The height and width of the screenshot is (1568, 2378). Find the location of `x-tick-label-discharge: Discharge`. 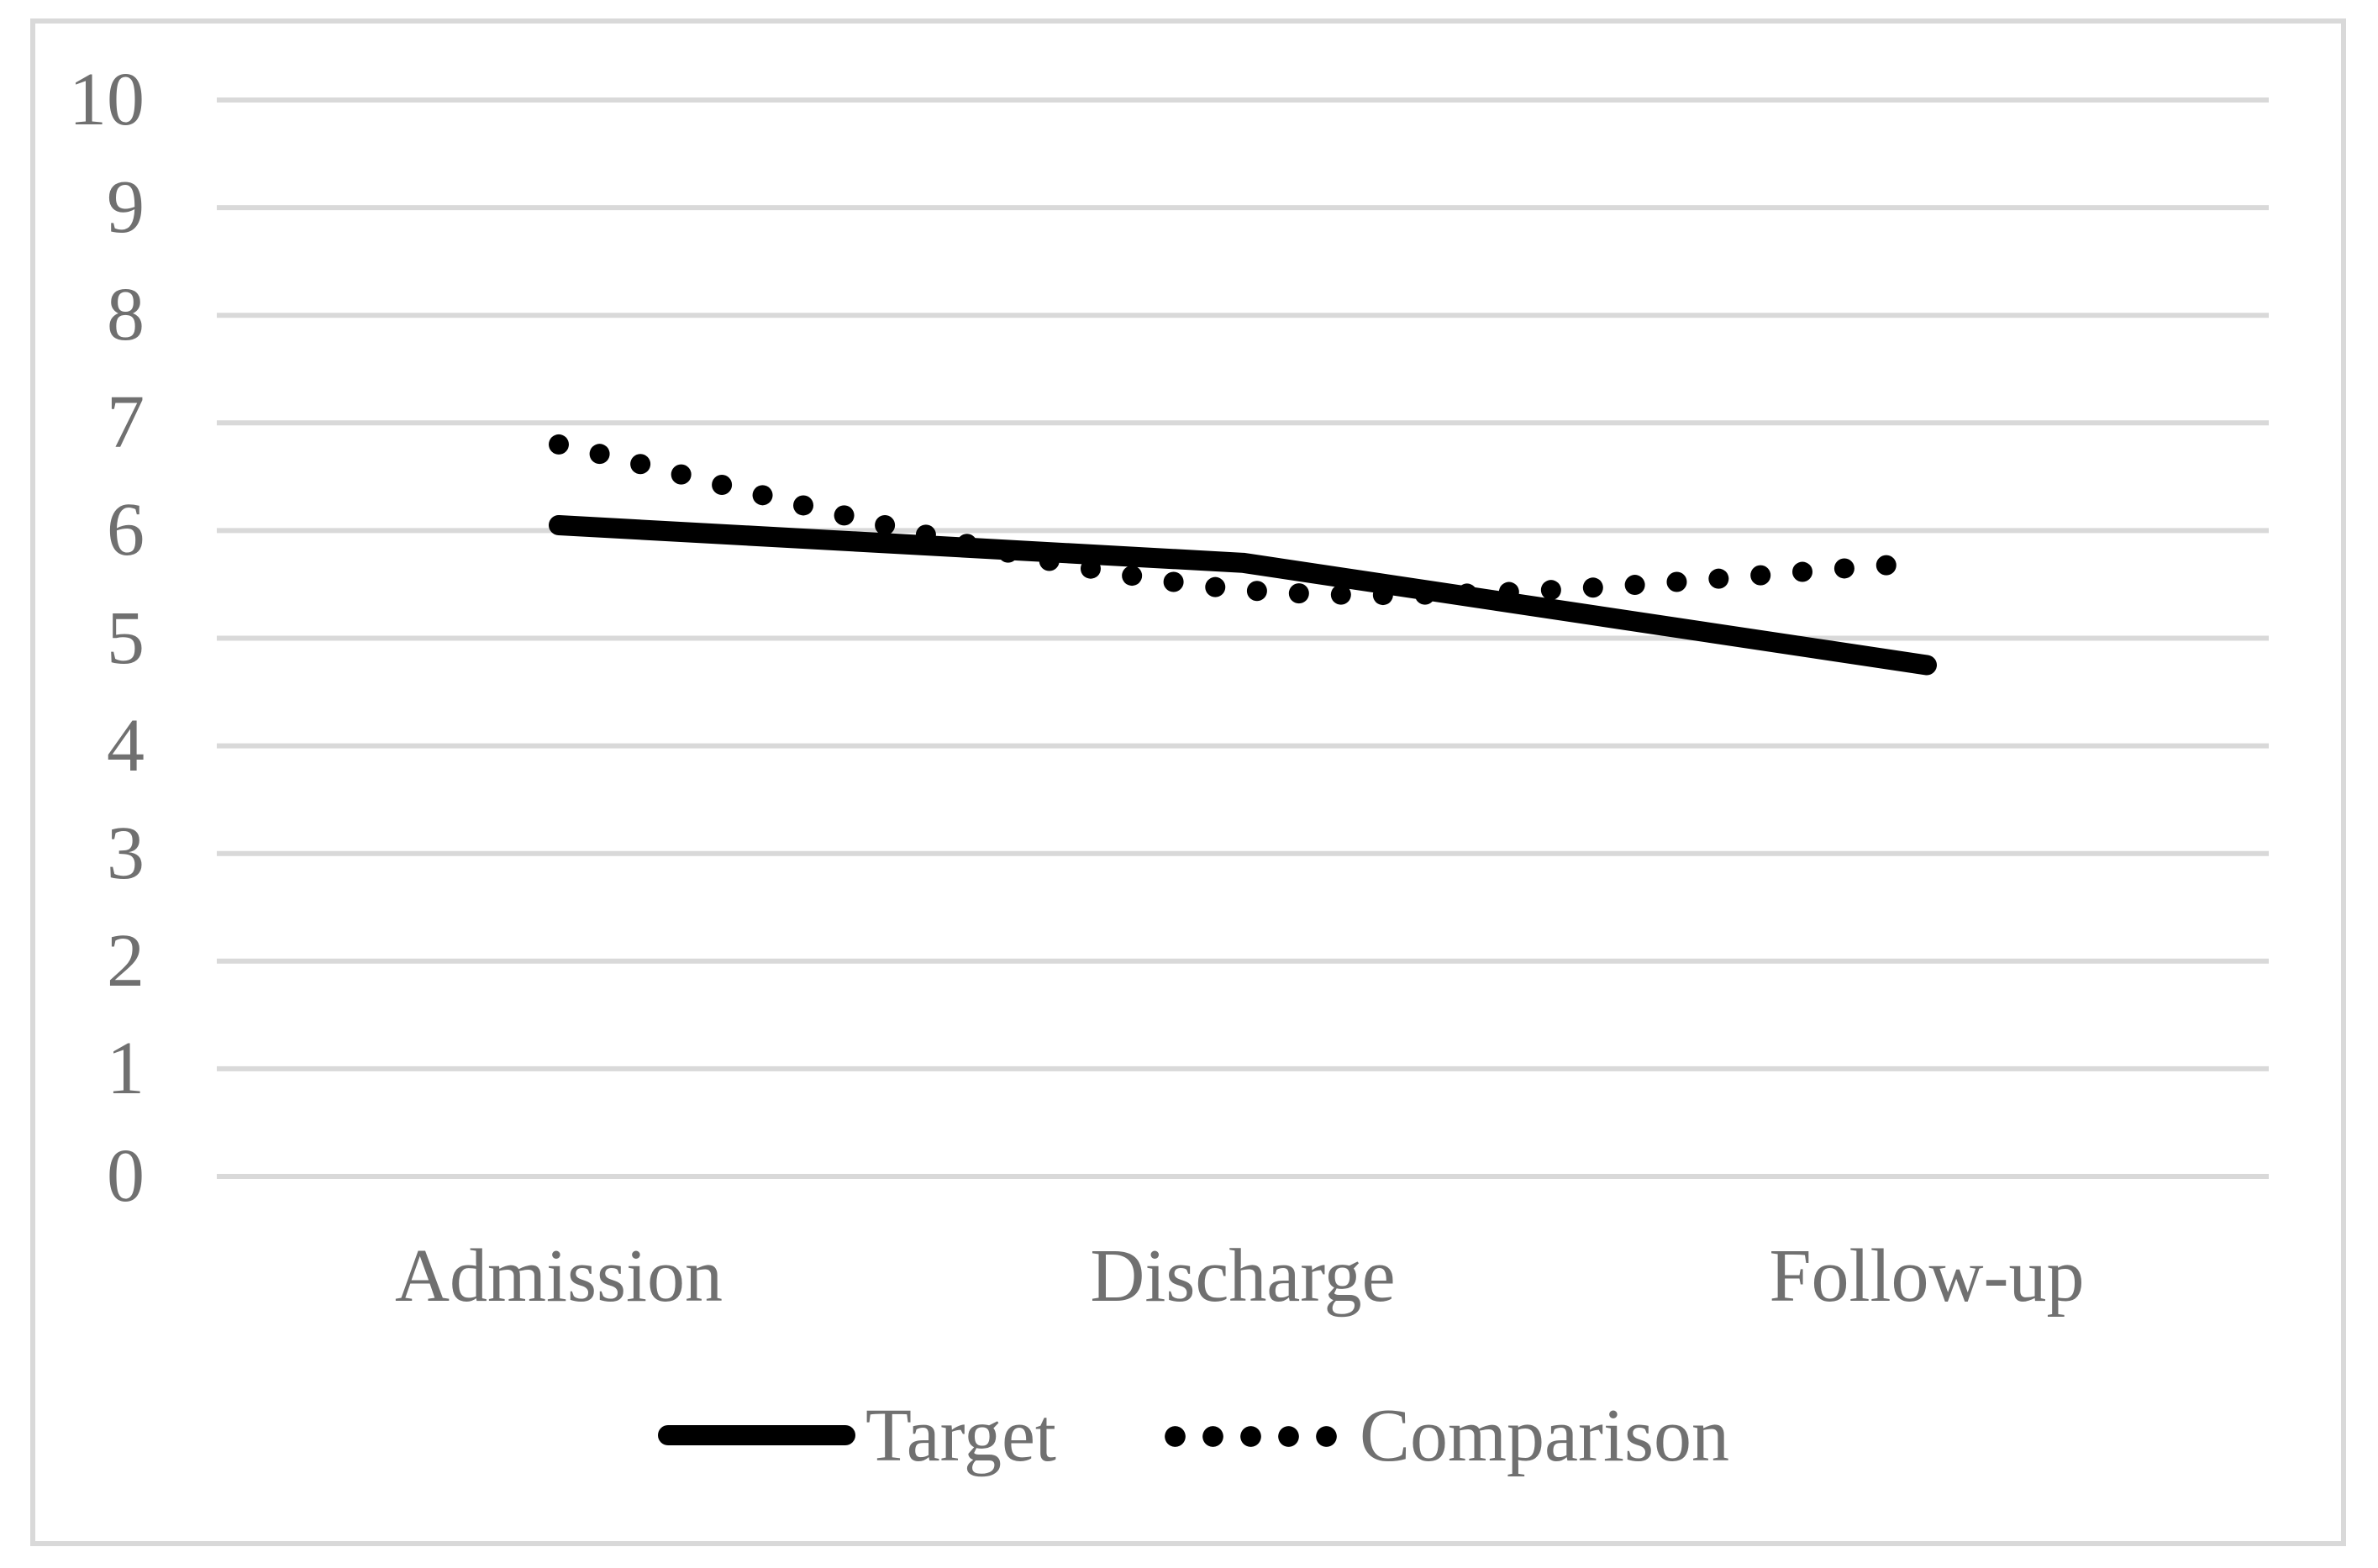

x-tick-label-discharge: Discharge is located at coordinates (1243, 1276).